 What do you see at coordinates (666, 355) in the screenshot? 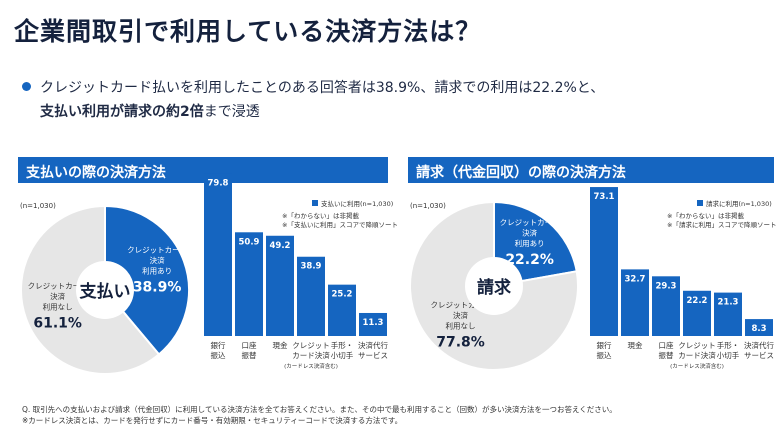
I see `bar-billing-bar-2-label: 振替` at bounding box center [666, 355].